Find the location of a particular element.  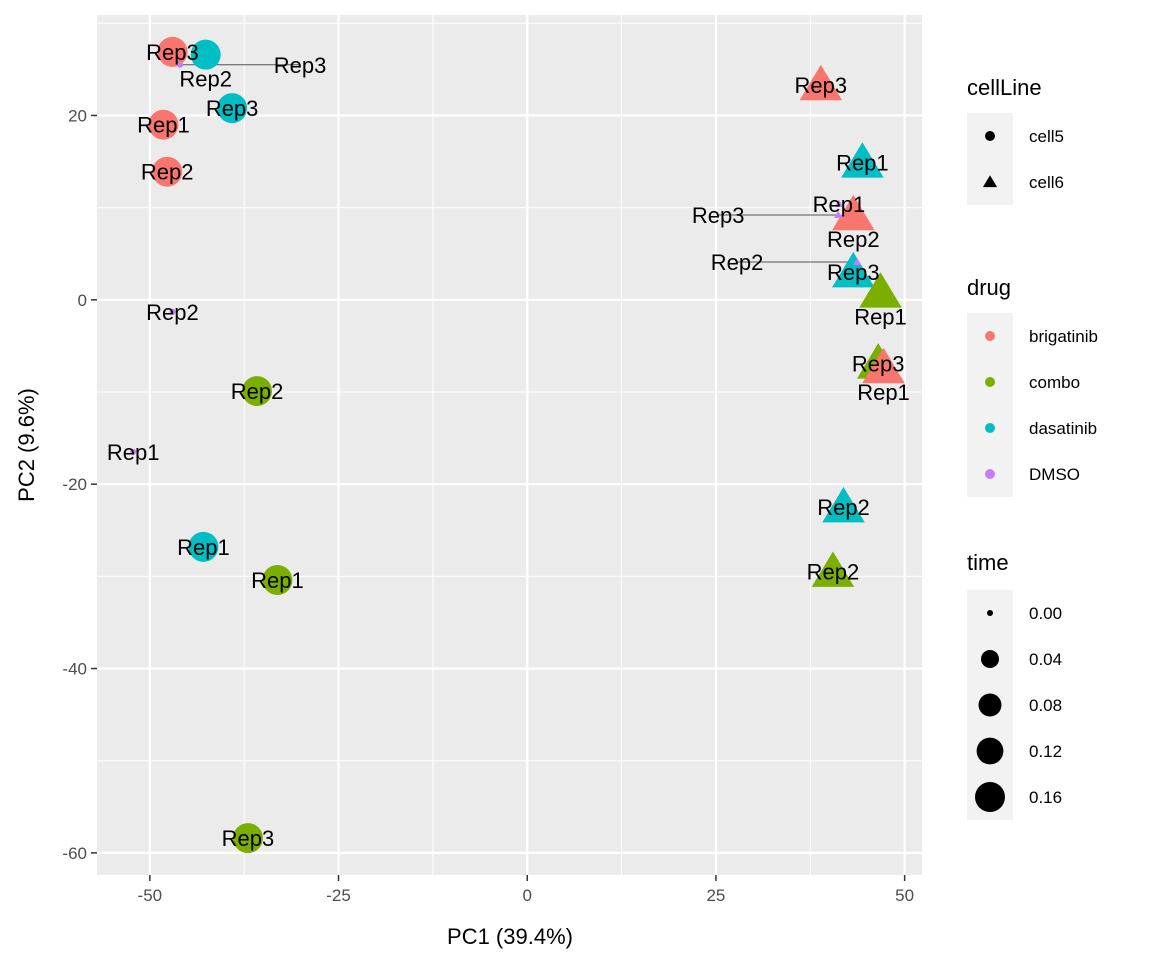

legend-label: 0.12 is located at coordinates (1045, 751).